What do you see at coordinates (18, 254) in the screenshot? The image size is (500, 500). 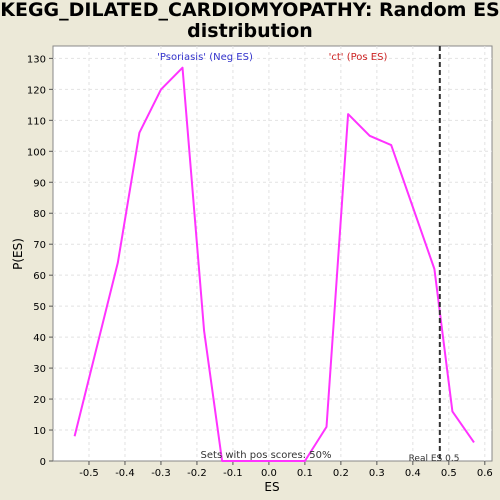 I see `y-axis-label: P(ES)` at bounding box center [18, 254].